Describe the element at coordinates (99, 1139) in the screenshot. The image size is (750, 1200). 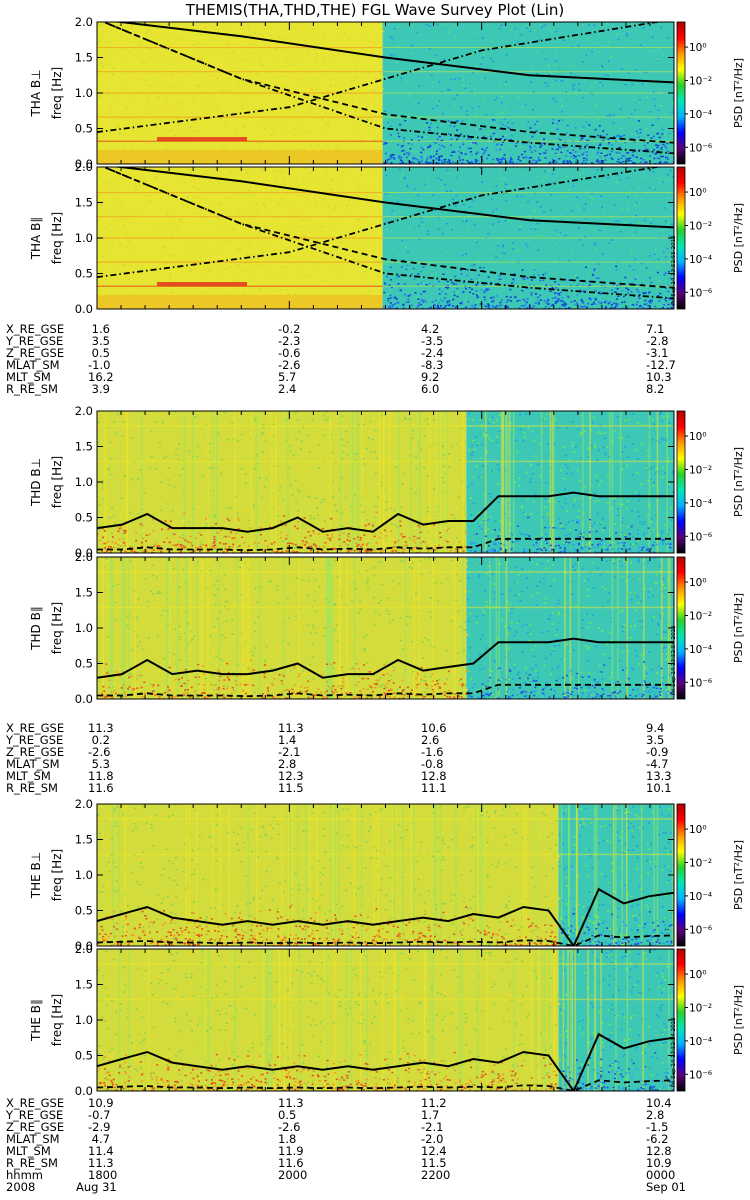
I see `ephemeris-value: 4.7` at that location.